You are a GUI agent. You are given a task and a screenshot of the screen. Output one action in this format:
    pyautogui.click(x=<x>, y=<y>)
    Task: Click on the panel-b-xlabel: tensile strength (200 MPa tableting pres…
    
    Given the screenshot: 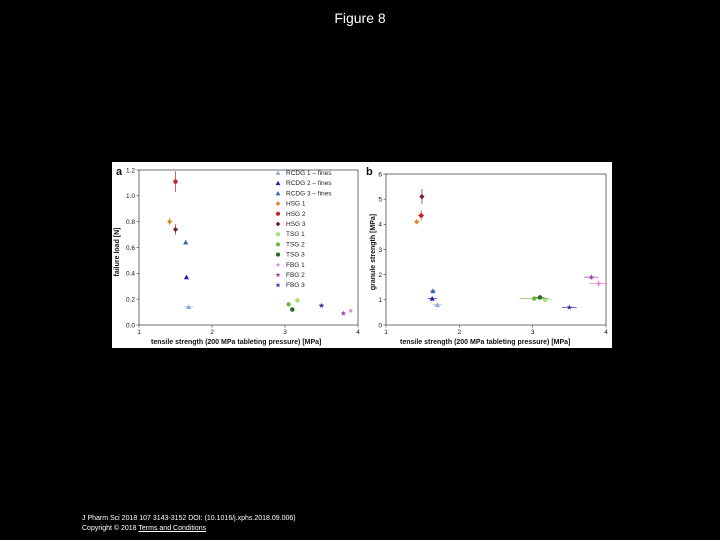 What is the action you would take?
    pyautogui.click(x=485, y=342)
    